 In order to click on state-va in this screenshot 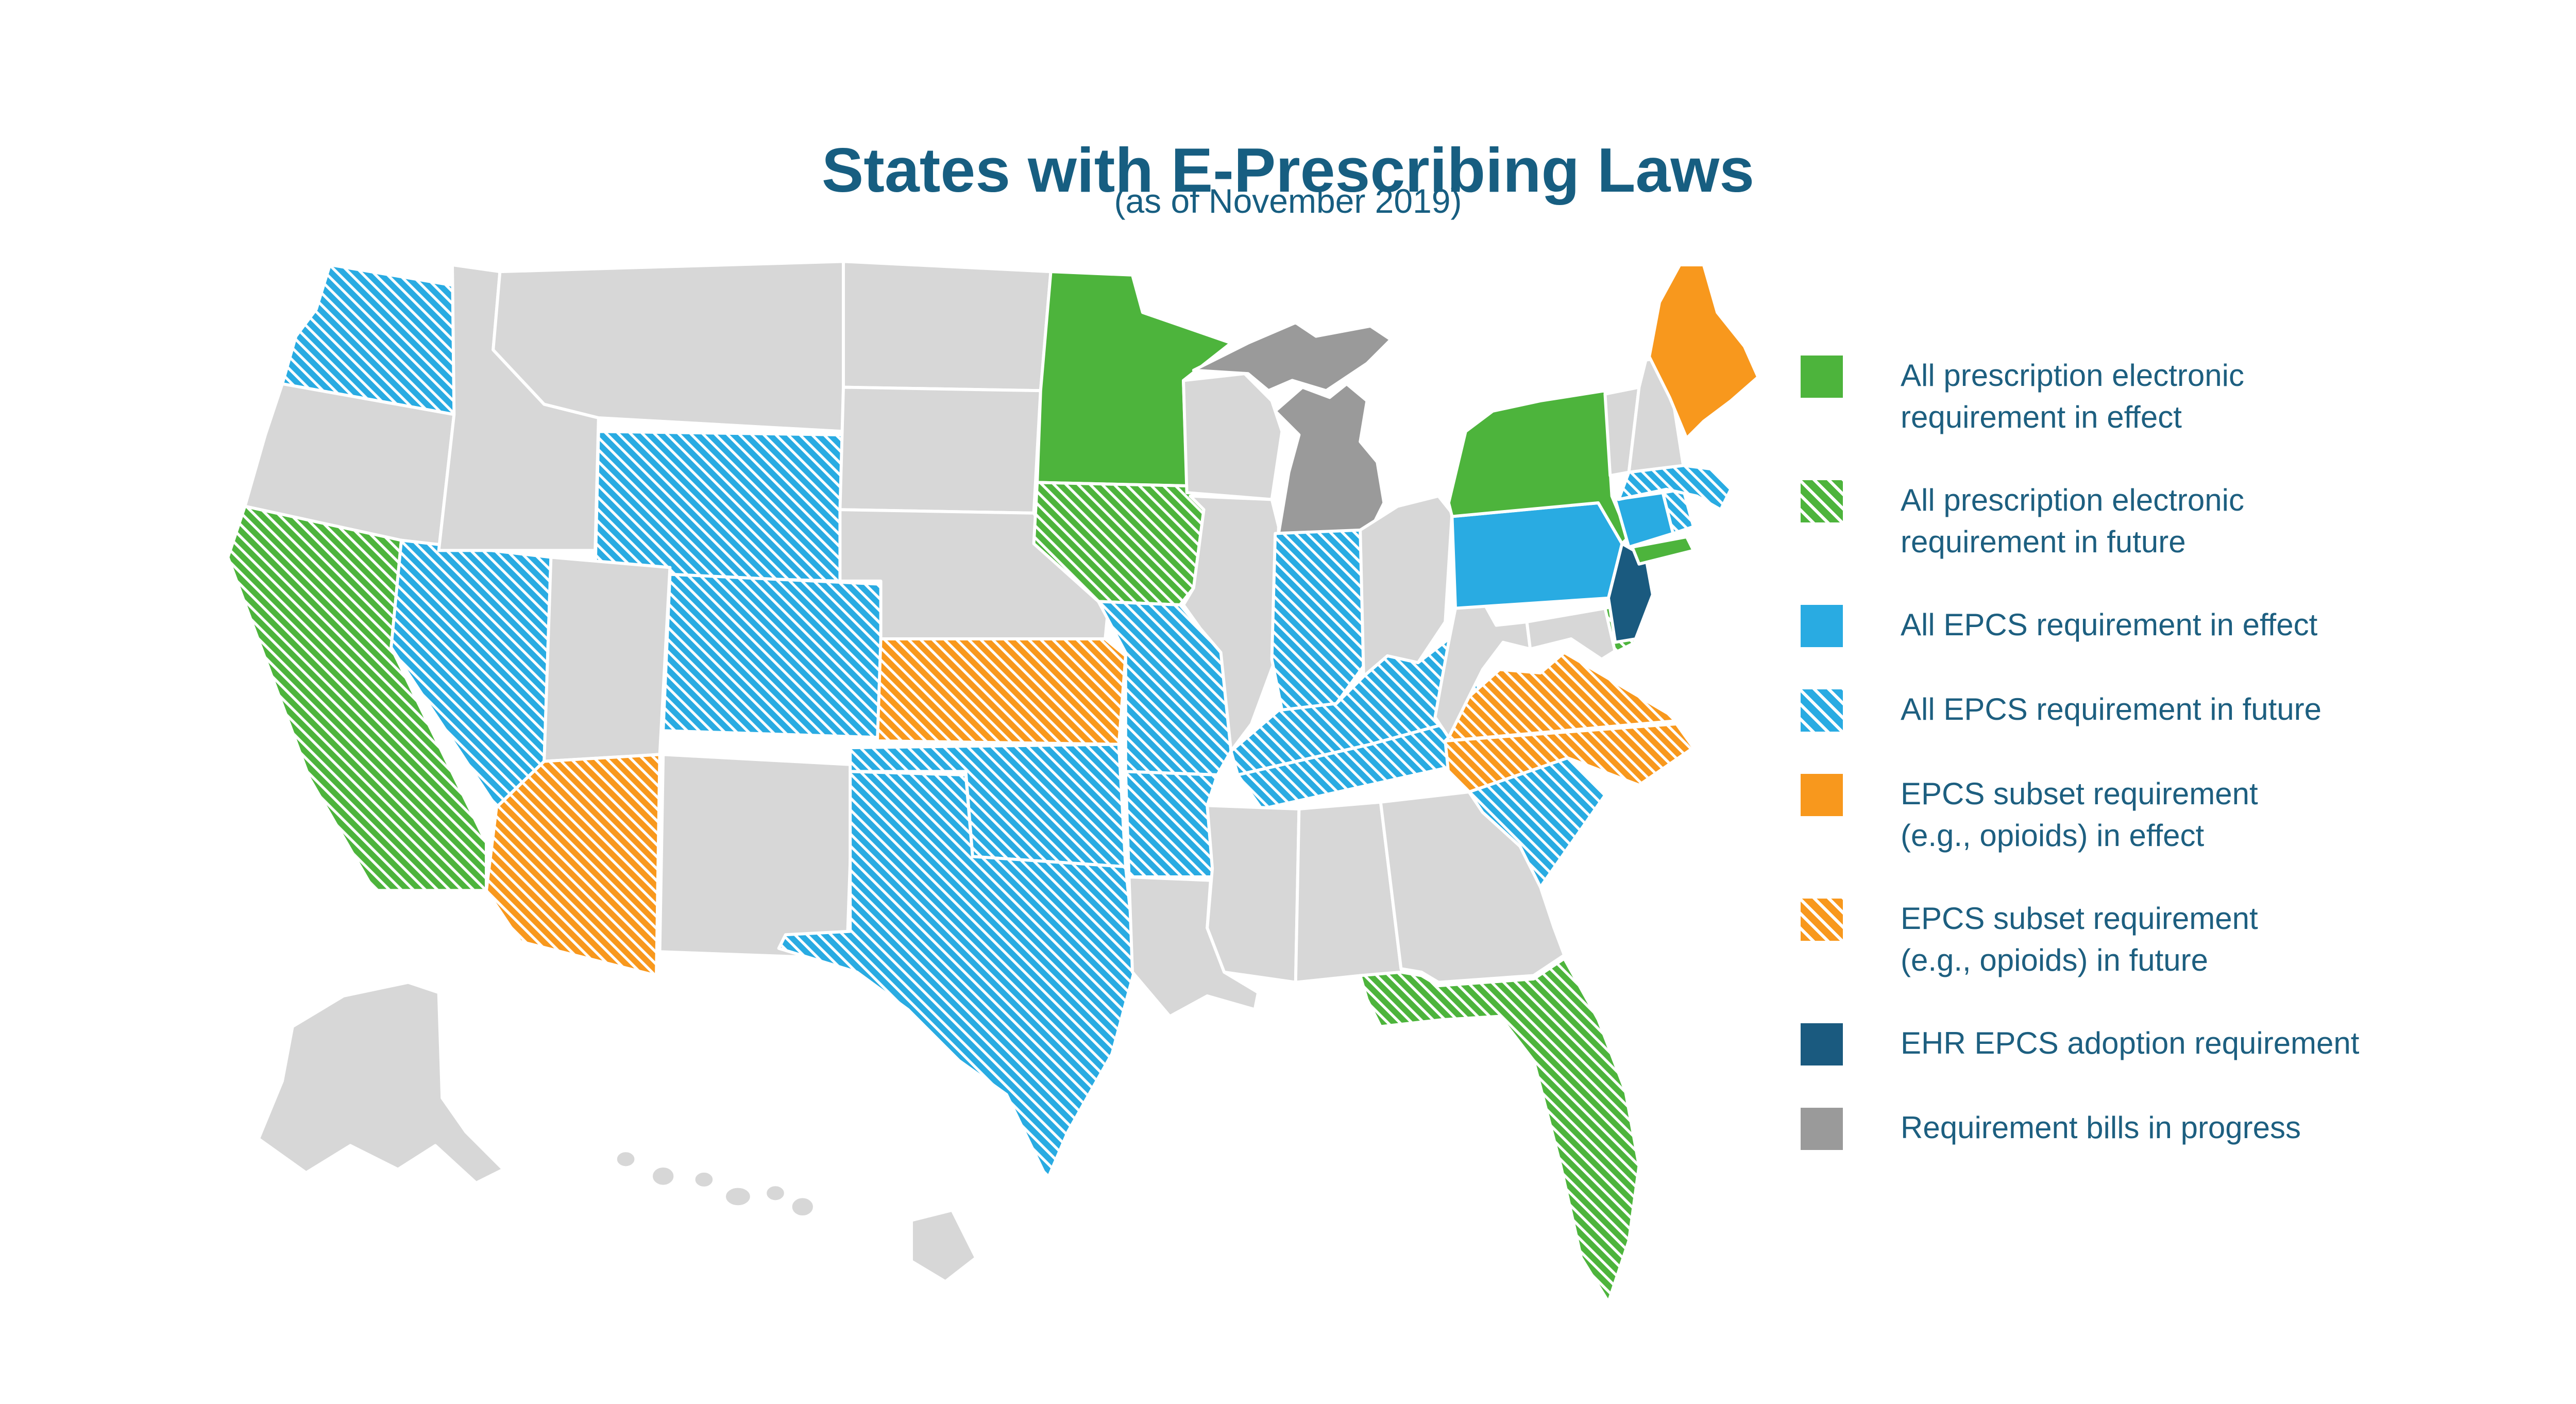, I will do `click(1563, 696)`.